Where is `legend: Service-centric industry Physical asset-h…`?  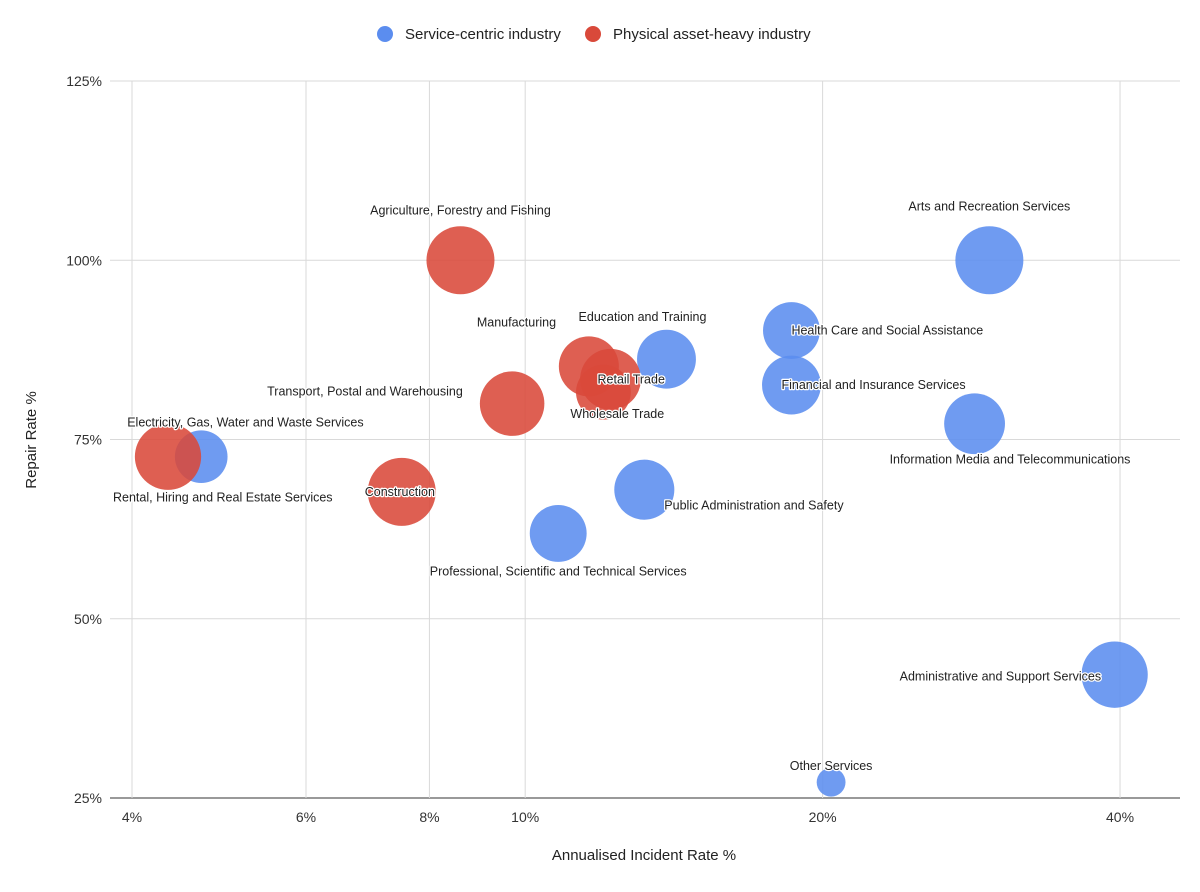
legend: Service-centric industry Physical asset-h… is located at coordinates (594, 34).